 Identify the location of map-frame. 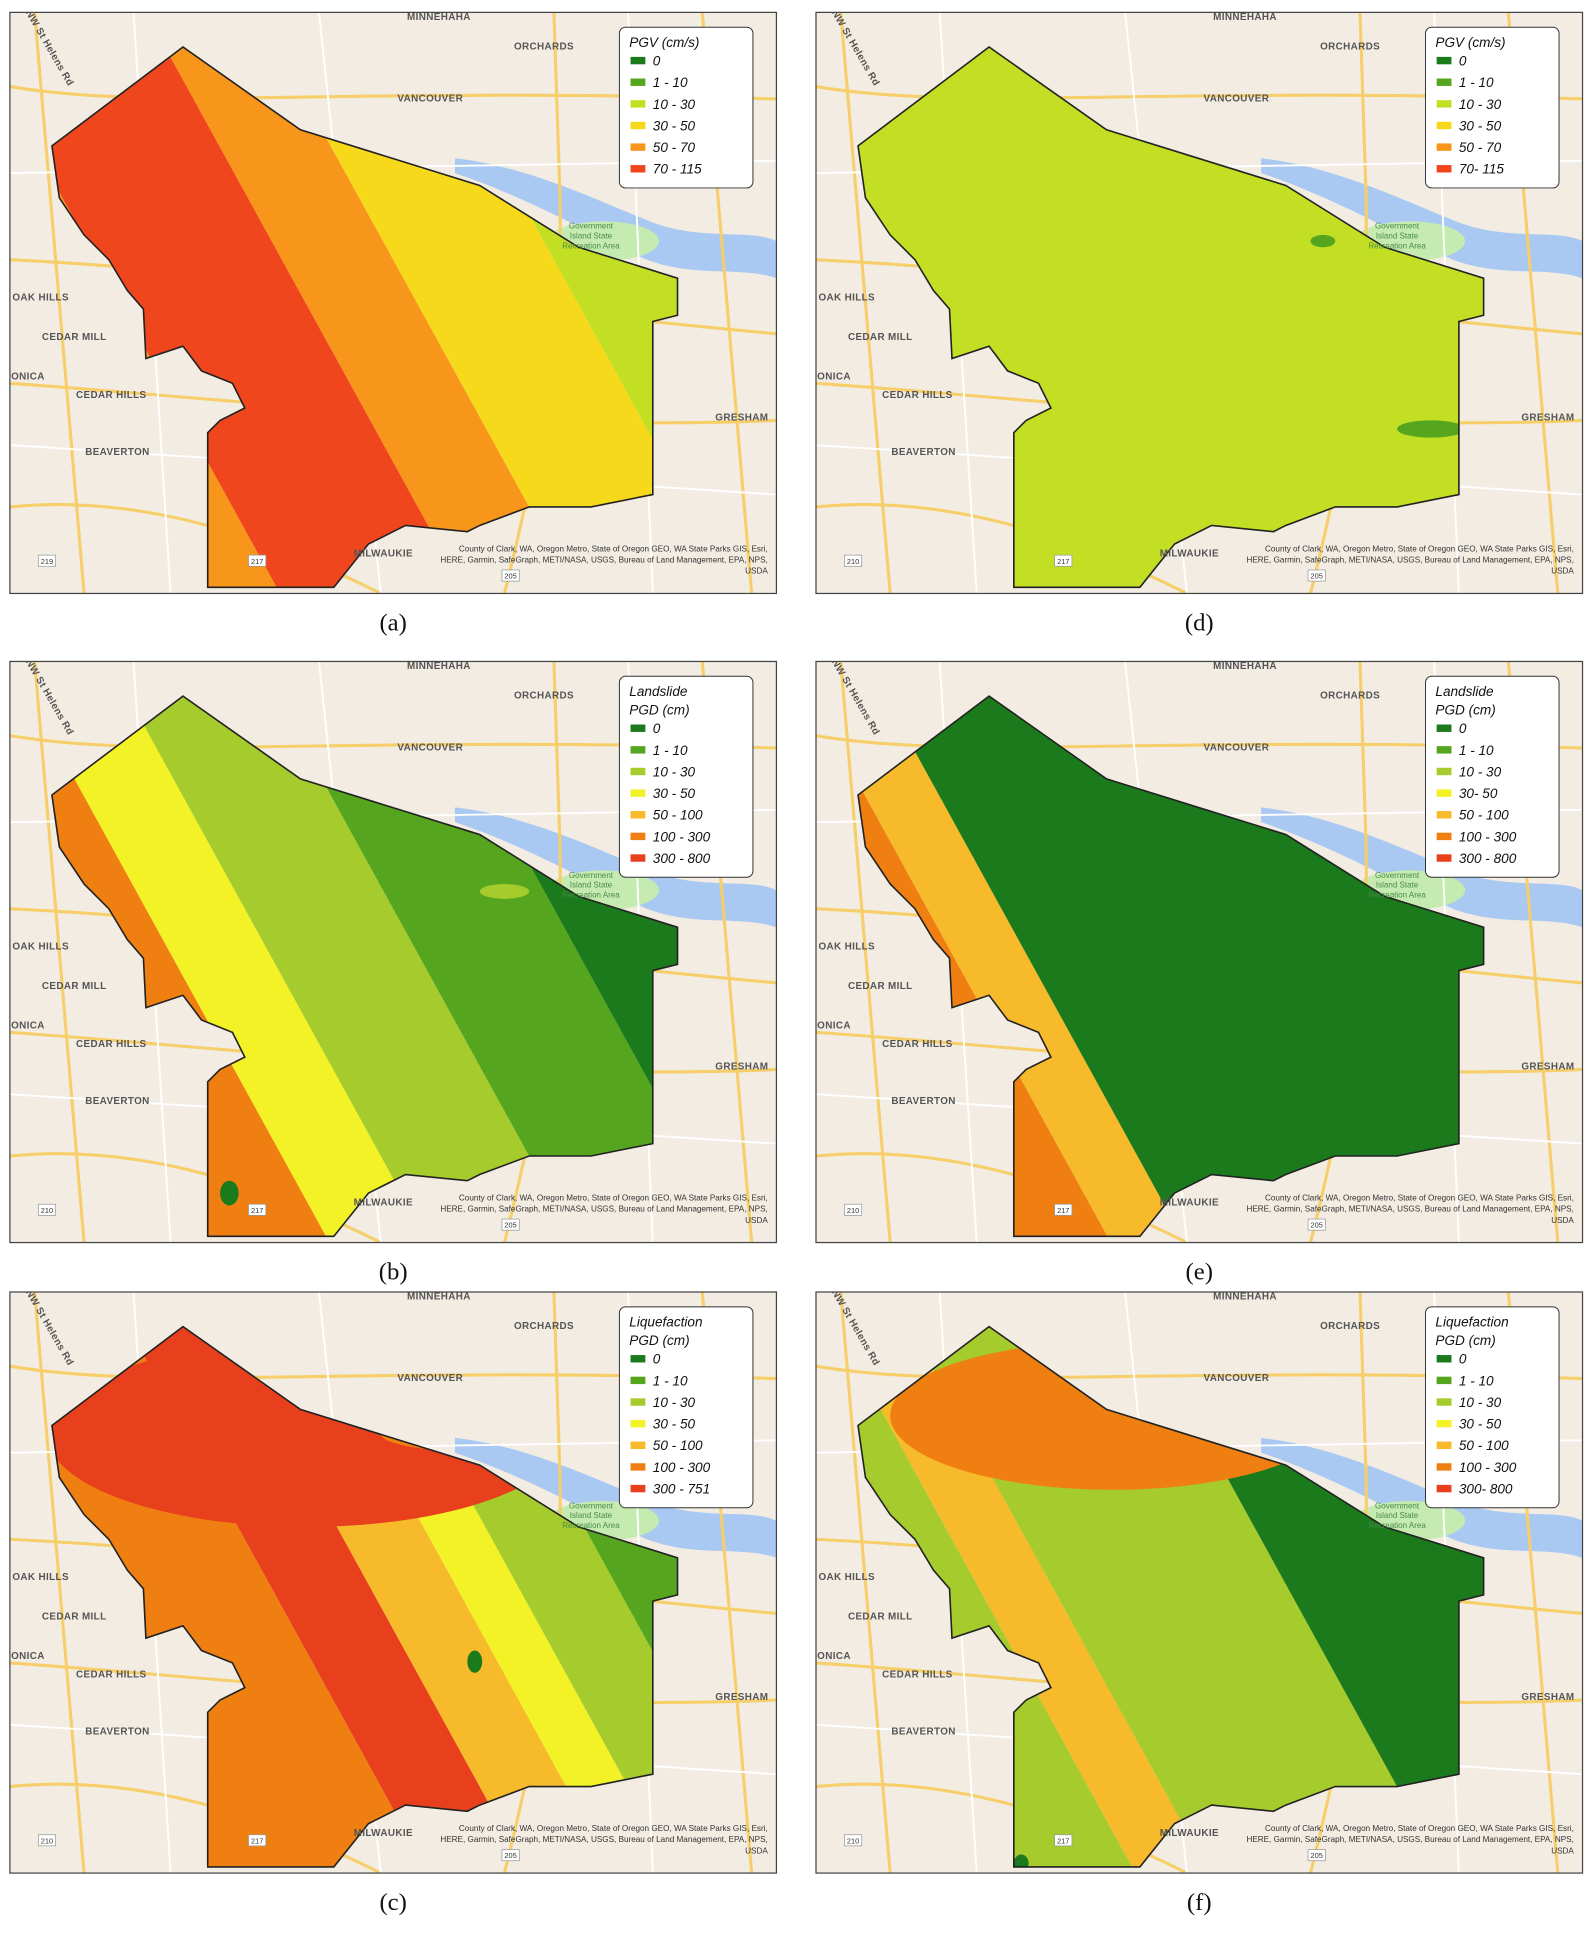
(393, 952).